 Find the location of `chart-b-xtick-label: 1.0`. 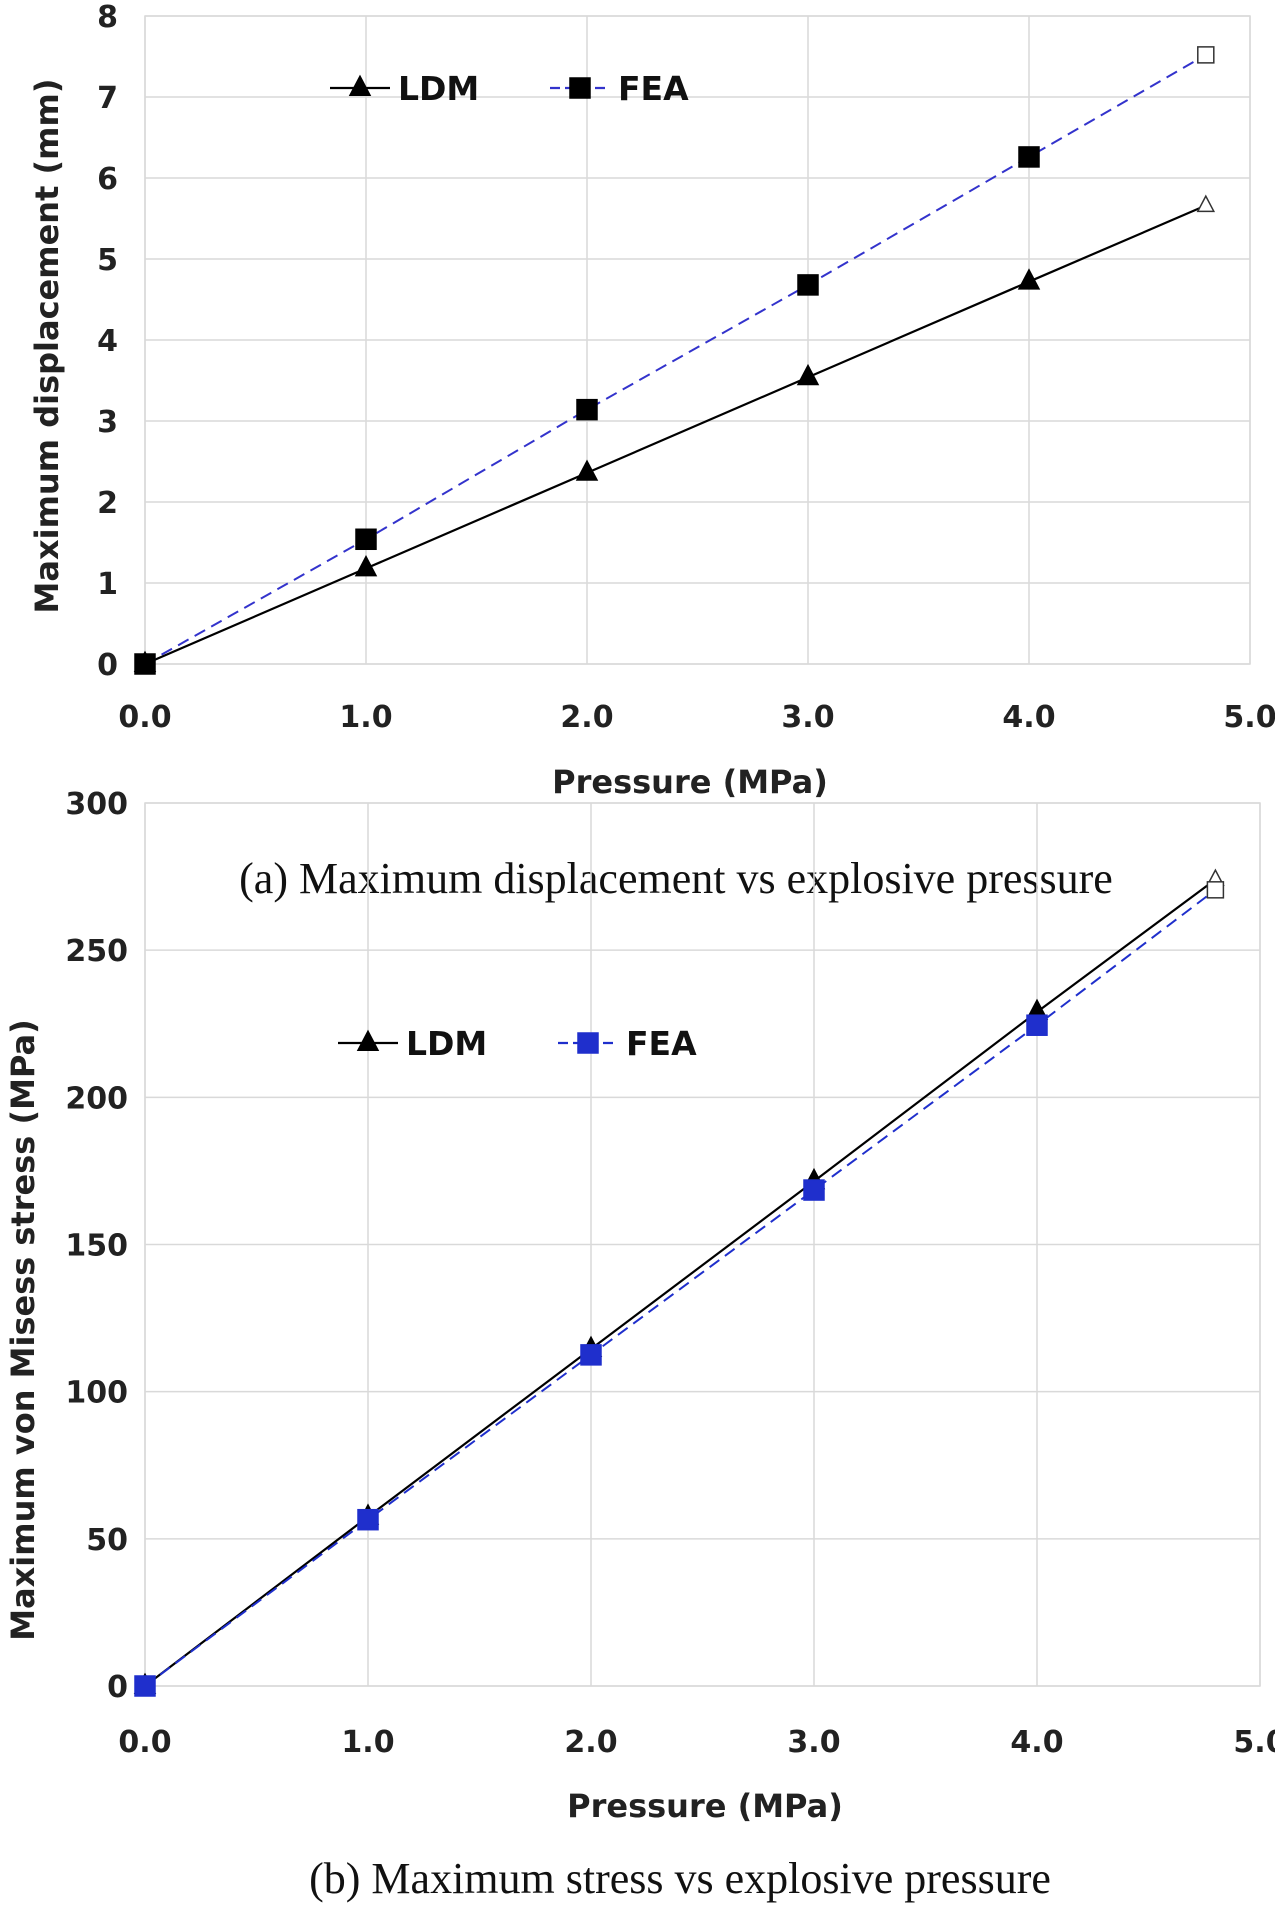

chart-b-xtick-label: 1.0 is located at coordinates (367, 1742).